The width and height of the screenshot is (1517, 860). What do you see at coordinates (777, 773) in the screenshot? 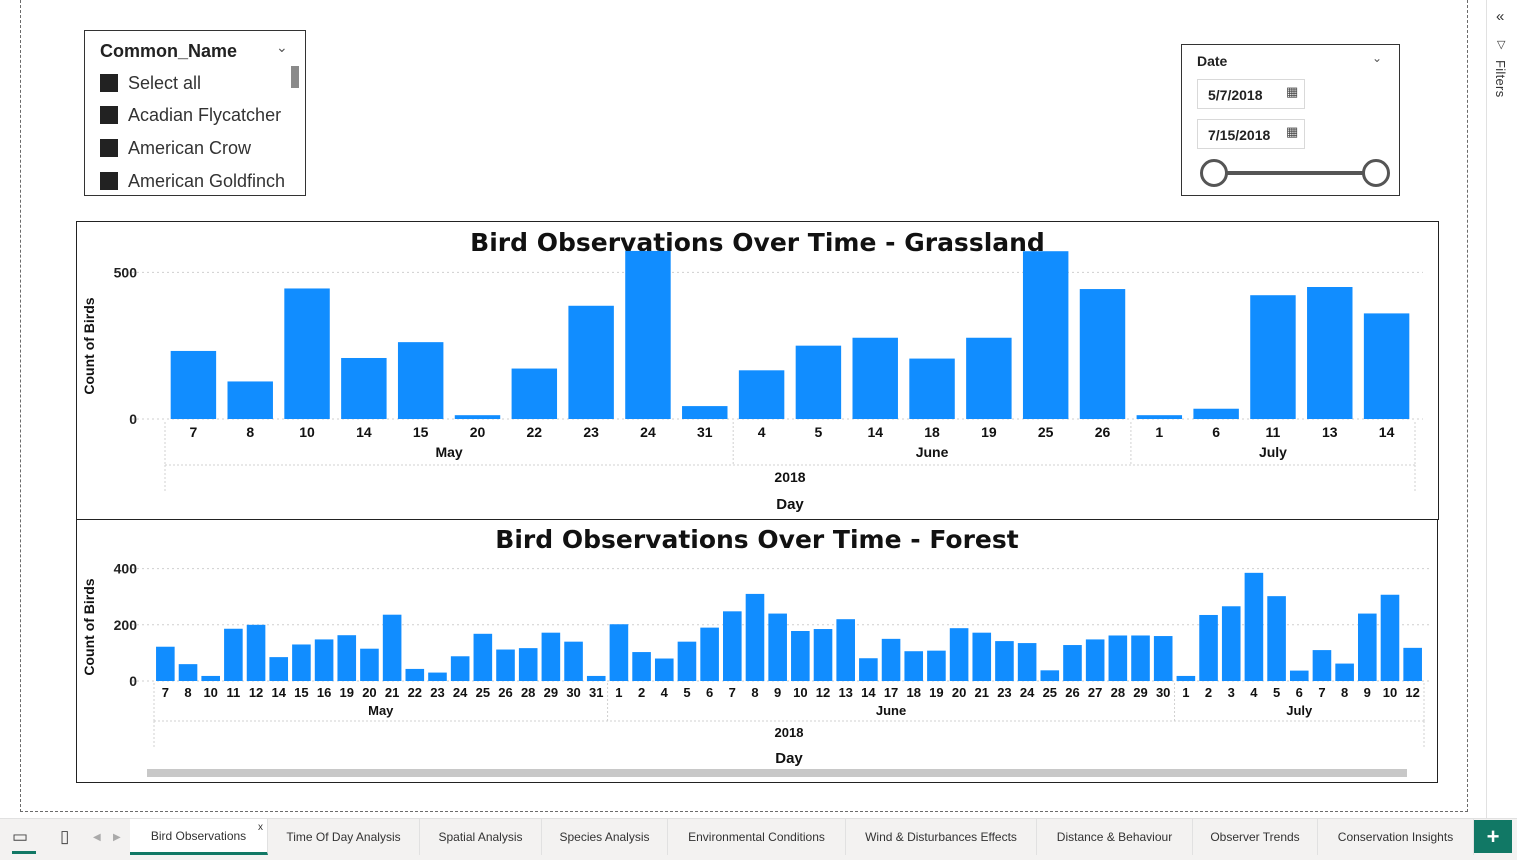
I see `chart-horizontal-scrollbar` at bounding box center [777, 773].